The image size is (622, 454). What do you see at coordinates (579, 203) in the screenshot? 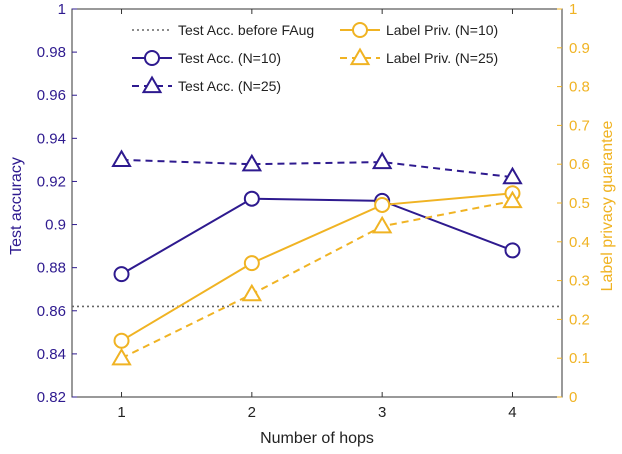
I see `y-right-tick-label: 0.5` at bounding box center [579, 203].